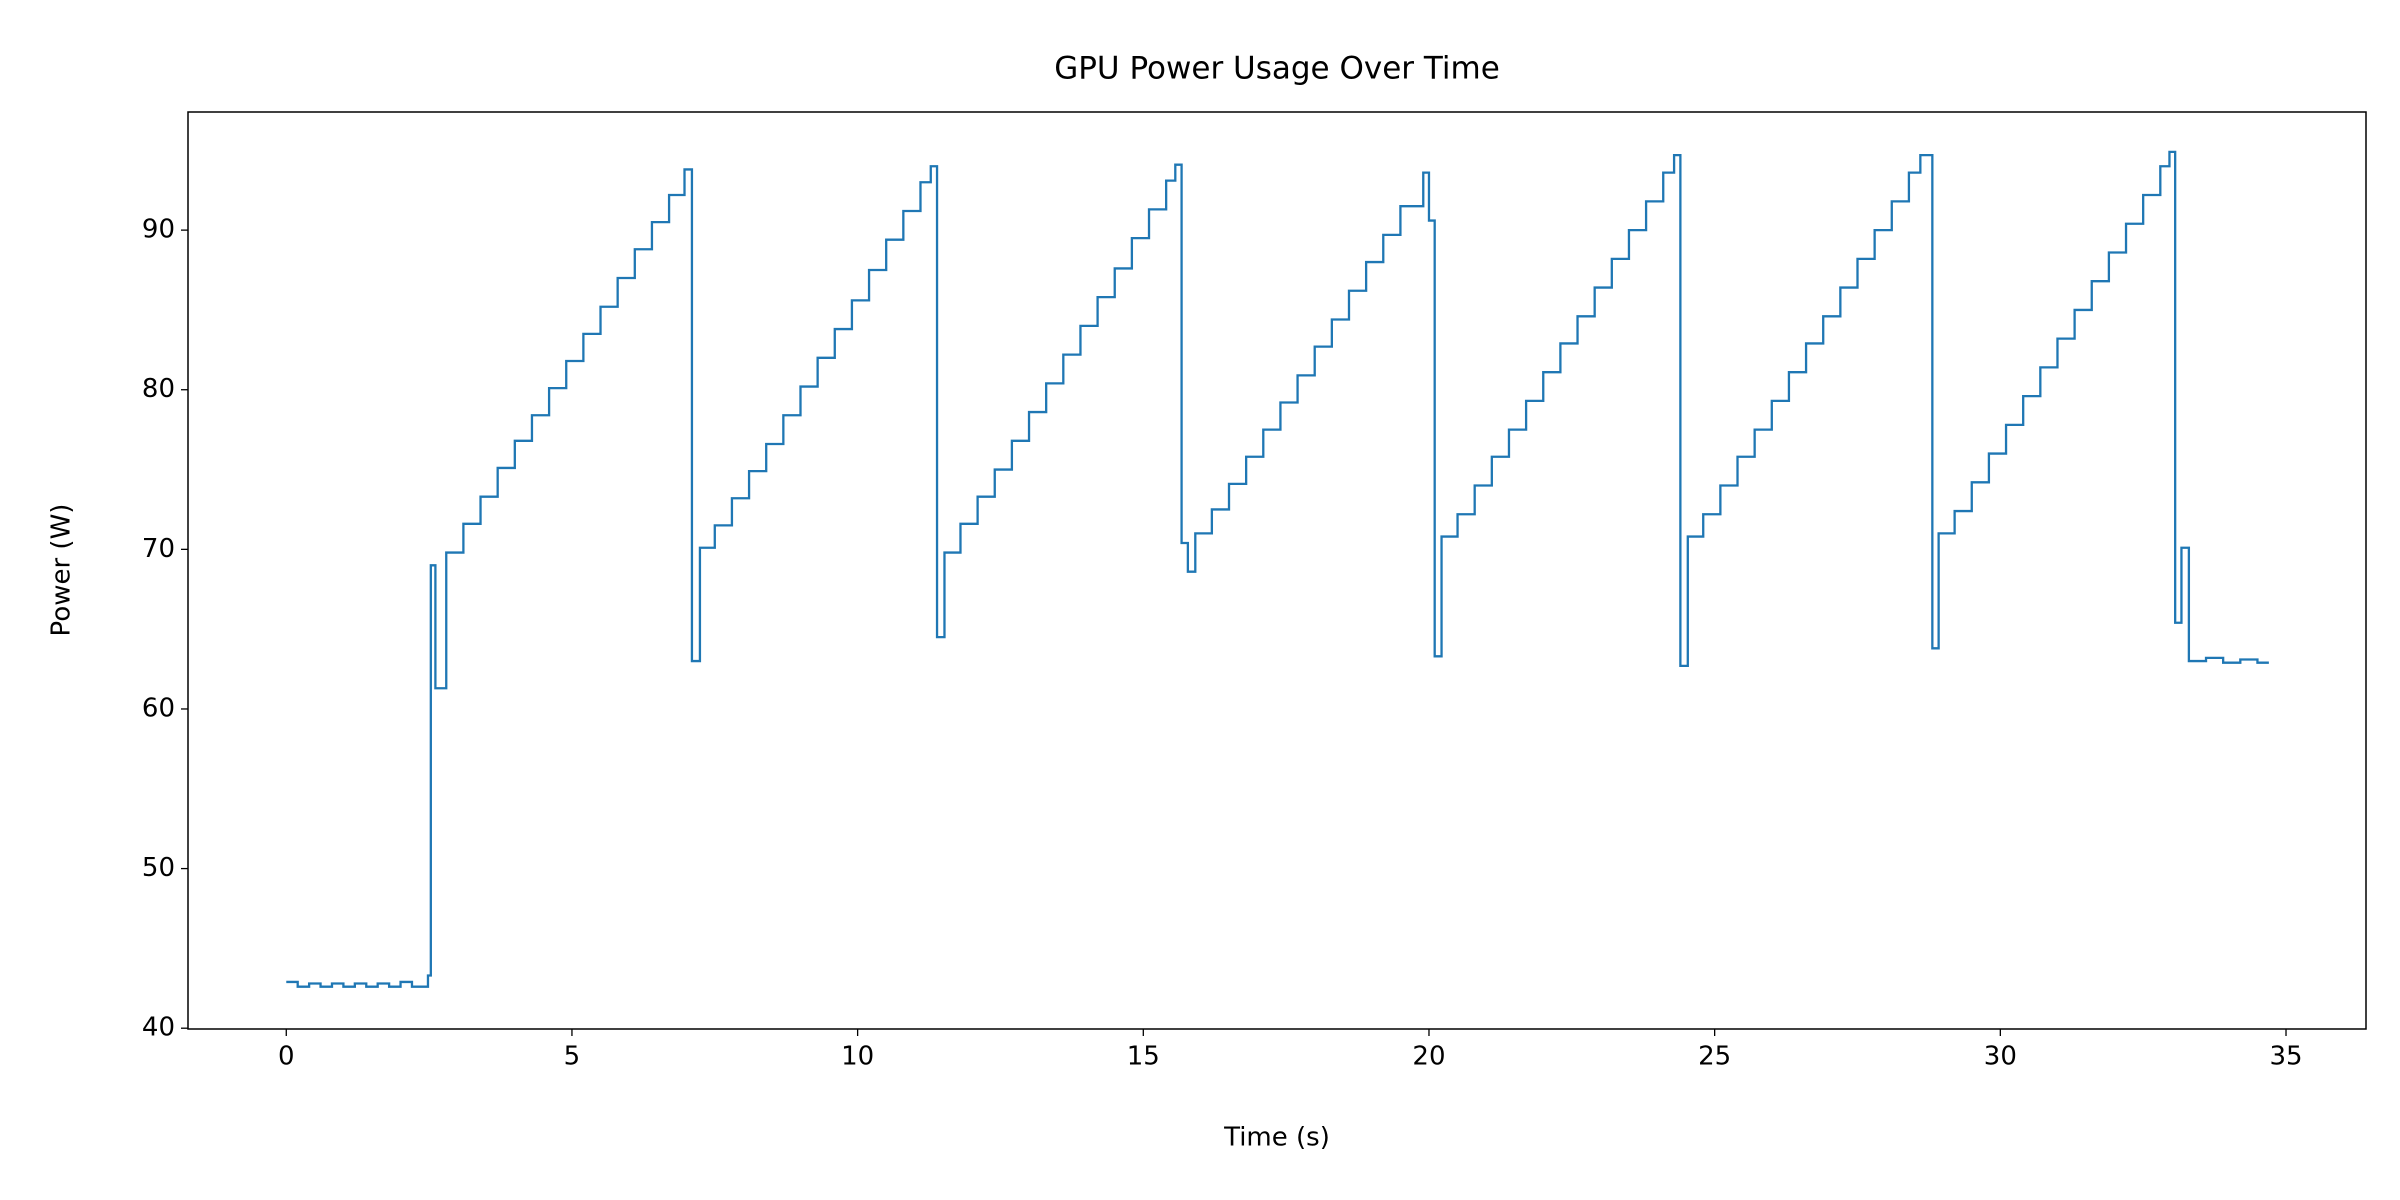  Describe the element at coordinates (1276, 1138) in the screenshot. I see `x-axis-label: Time (s)` at that location.